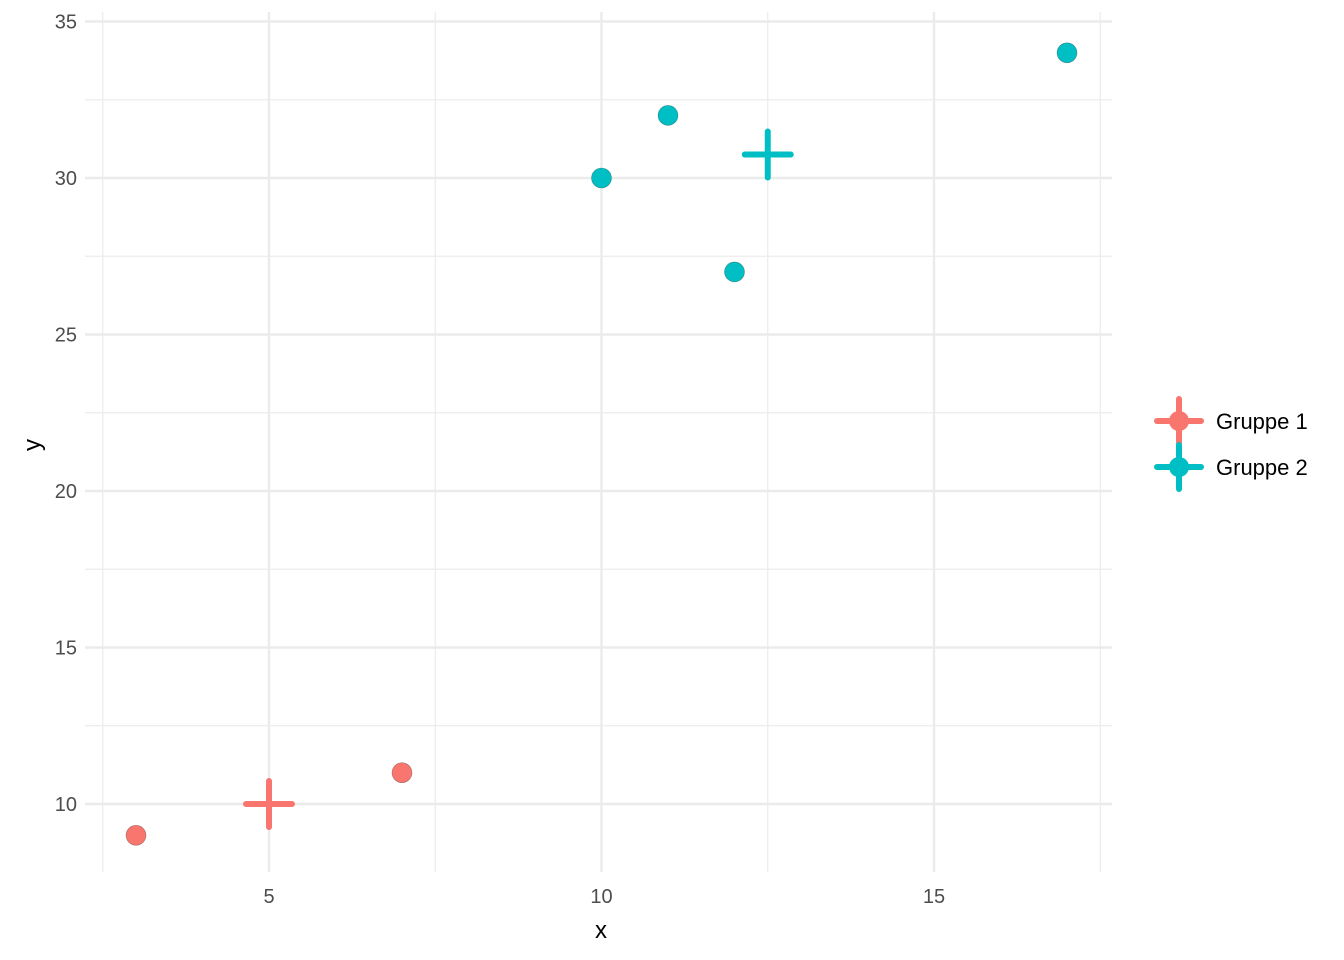  Describe the element at coordinates (66, 336) in the screenshot. I see `y-tick-label: 25` at that location.